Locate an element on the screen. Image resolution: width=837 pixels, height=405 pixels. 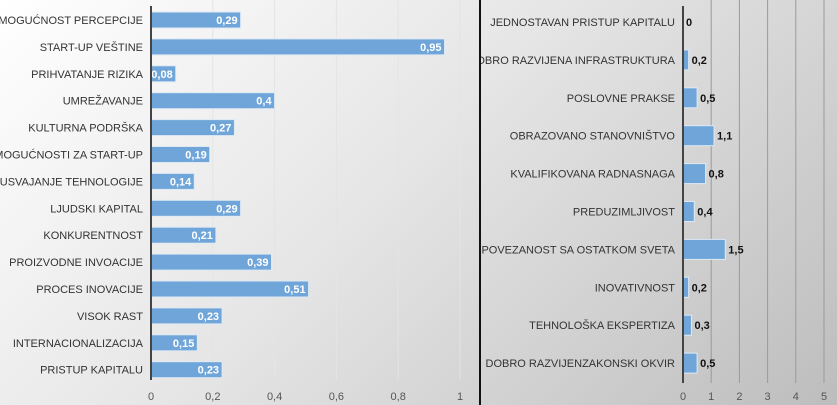
category-label: MOGUĆNOST PERCEPCIJE is located at coordinates (71, 20).